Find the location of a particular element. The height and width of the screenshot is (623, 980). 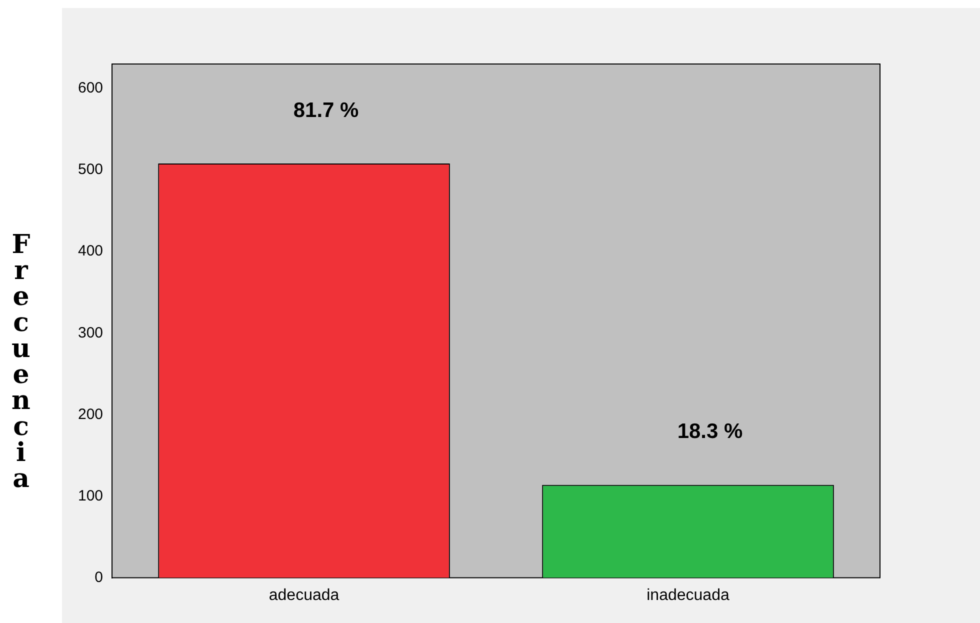

y-axis-title: Frecuencia is located at coordinates (21, 360).